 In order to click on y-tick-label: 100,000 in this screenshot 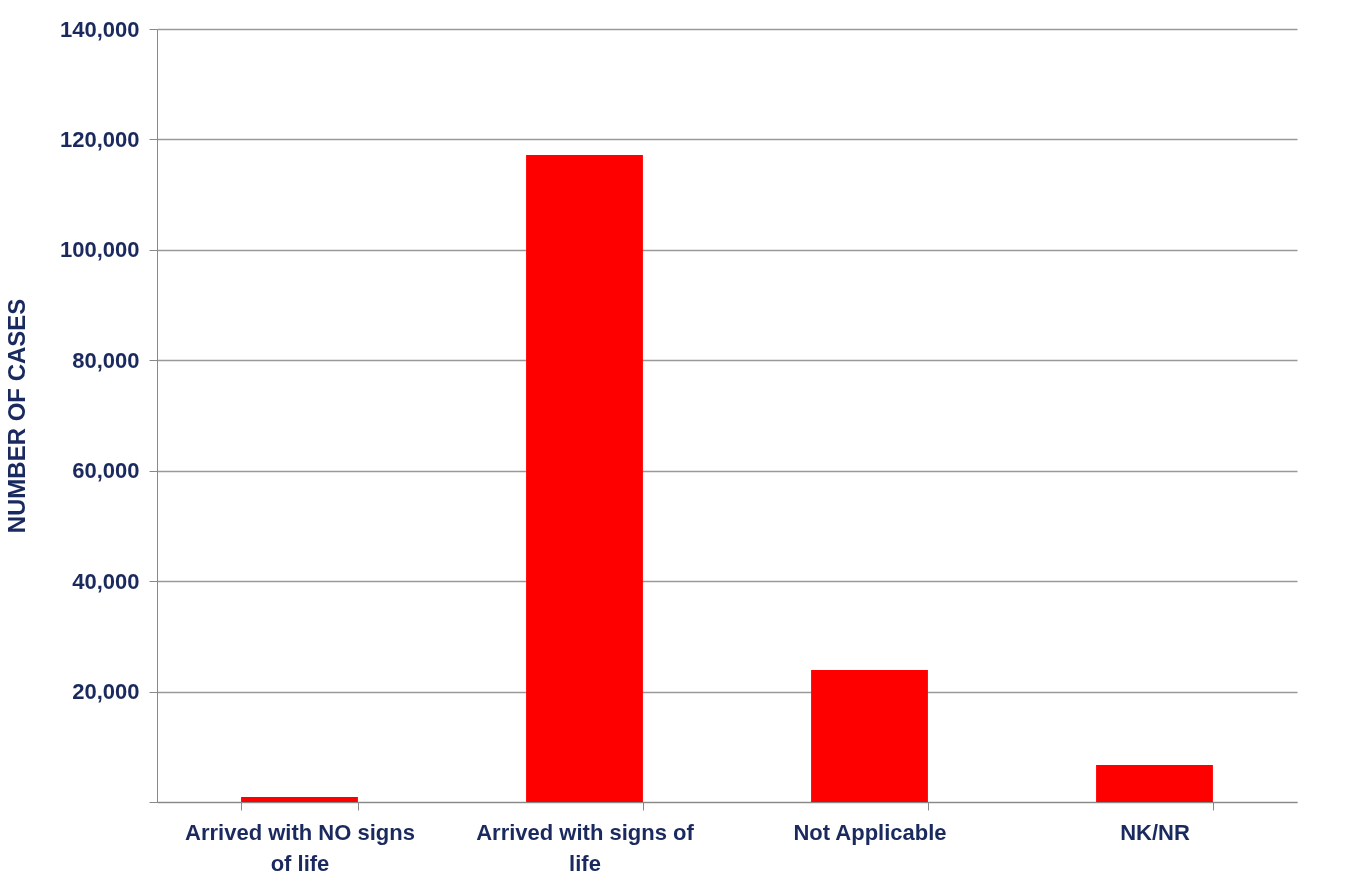, I will do `click(99, 250)`.